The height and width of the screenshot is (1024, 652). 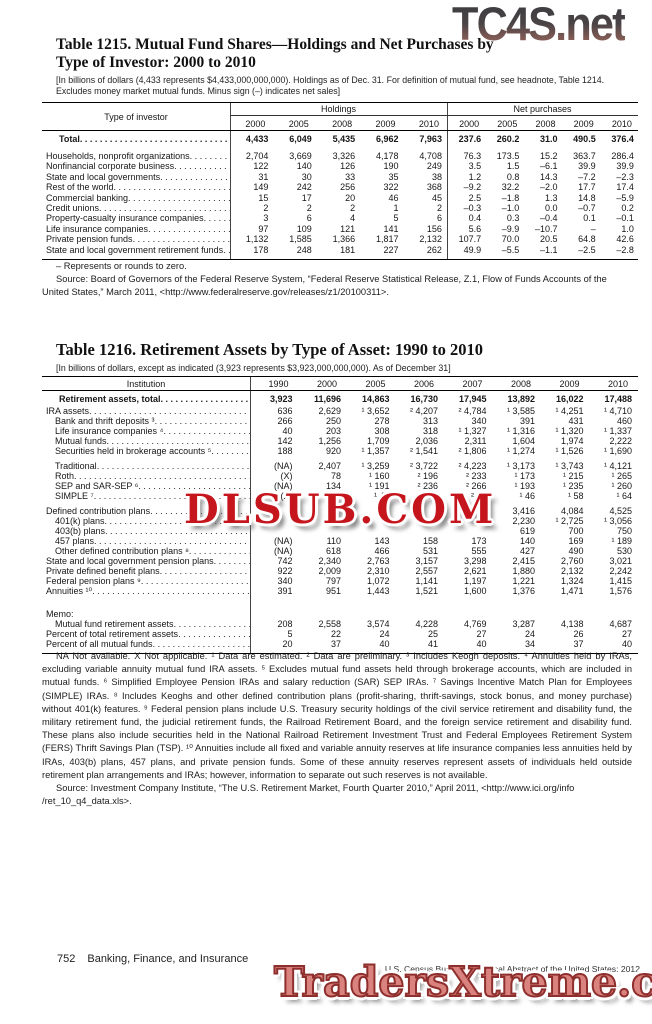 I want to click on zero-note: – Represents or rounds to zero., so click(x=121, y=266).